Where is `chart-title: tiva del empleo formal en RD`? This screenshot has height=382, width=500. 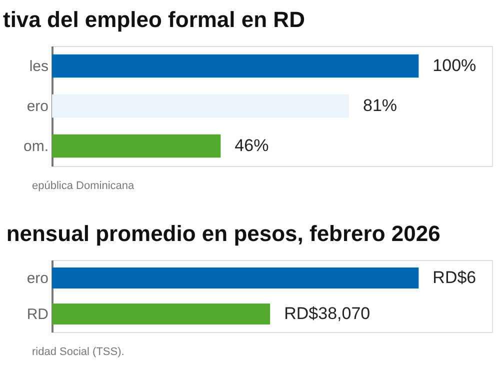
chart-title: tiva del empleo formal en RD is located at coordinates (153, 19).